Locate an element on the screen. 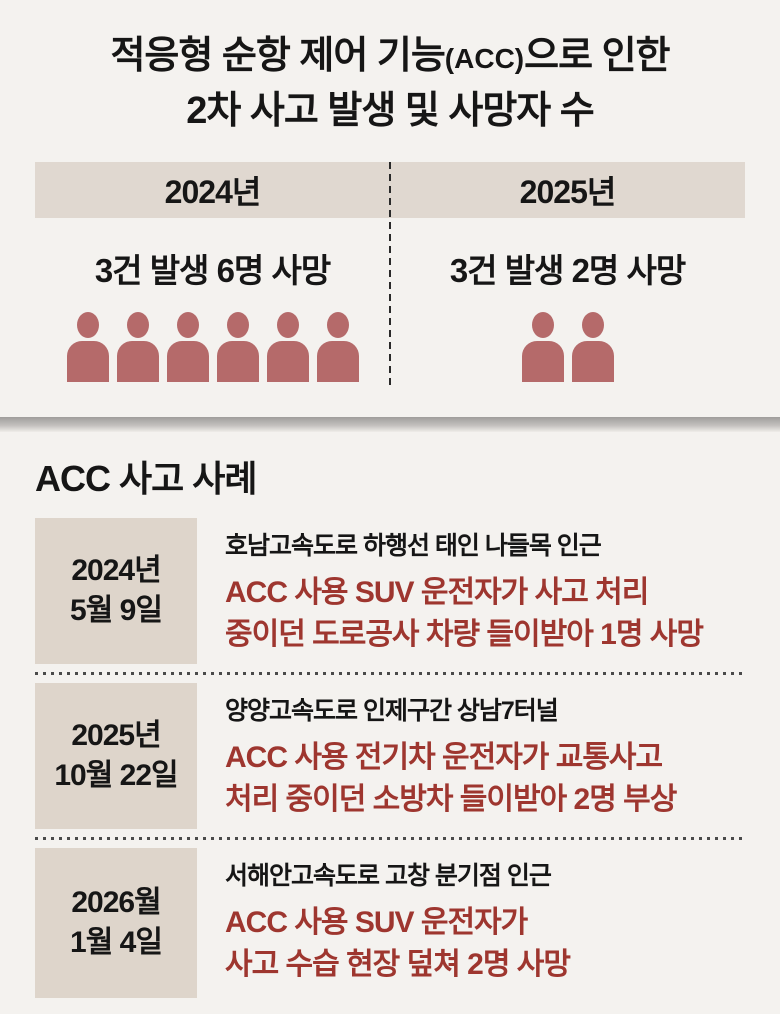 This screenshot has height=1014, width=780. case-date-year: 2026월 is located at coordinates (116, 902).